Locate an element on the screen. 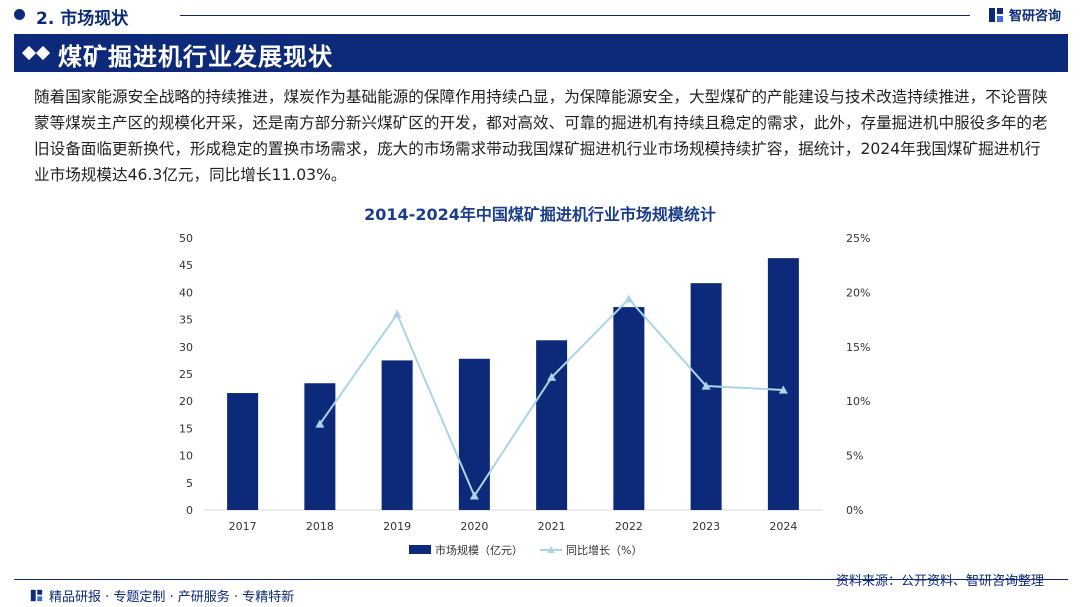  page-title: 煤矿掘进机行业发展现状 is located at coordinates (195, 57).